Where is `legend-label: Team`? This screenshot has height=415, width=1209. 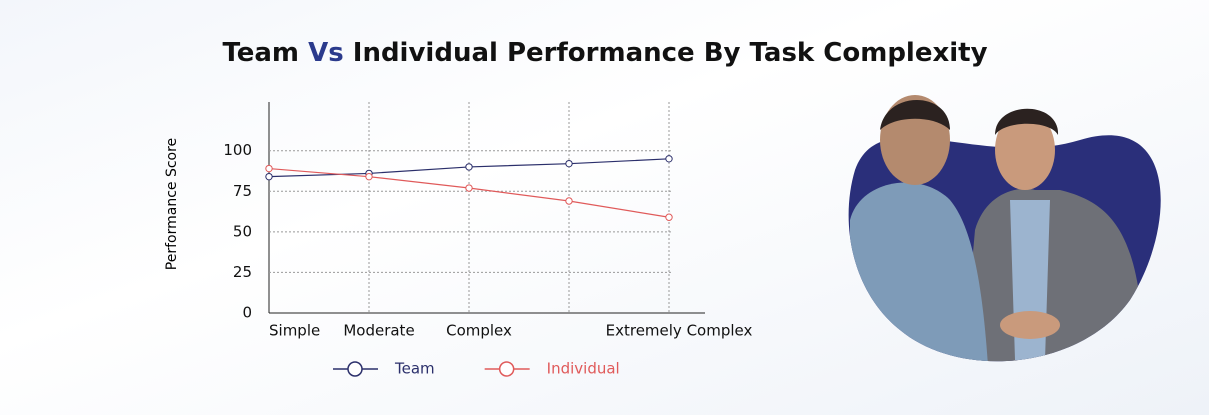 legend-label: Team is located at coordinates (414, 369).